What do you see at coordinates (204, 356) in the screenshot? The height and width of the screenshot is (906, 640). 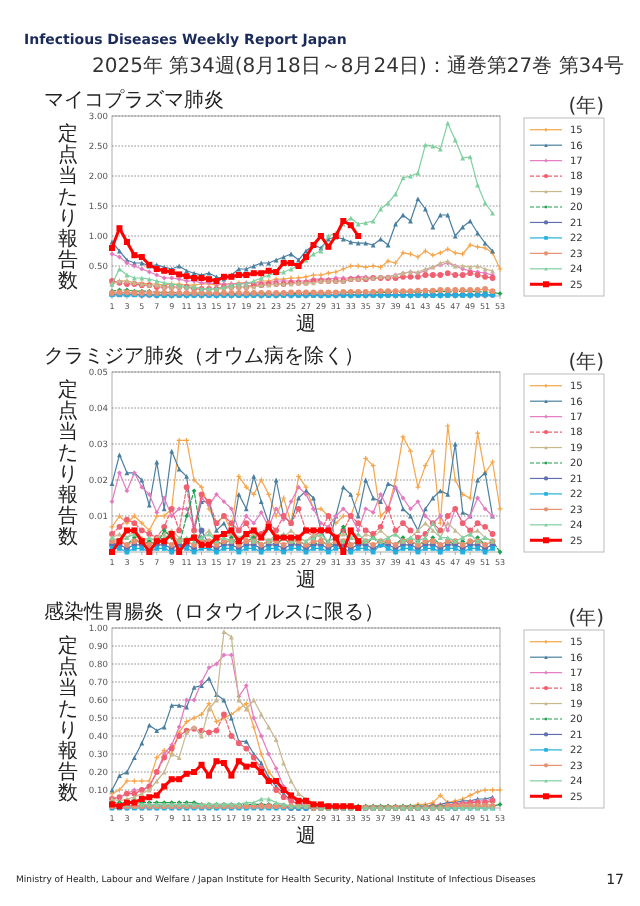 I see `chart-title: クラミジア肺炎（オウム病を除く）` at bounding box center [204, 356].